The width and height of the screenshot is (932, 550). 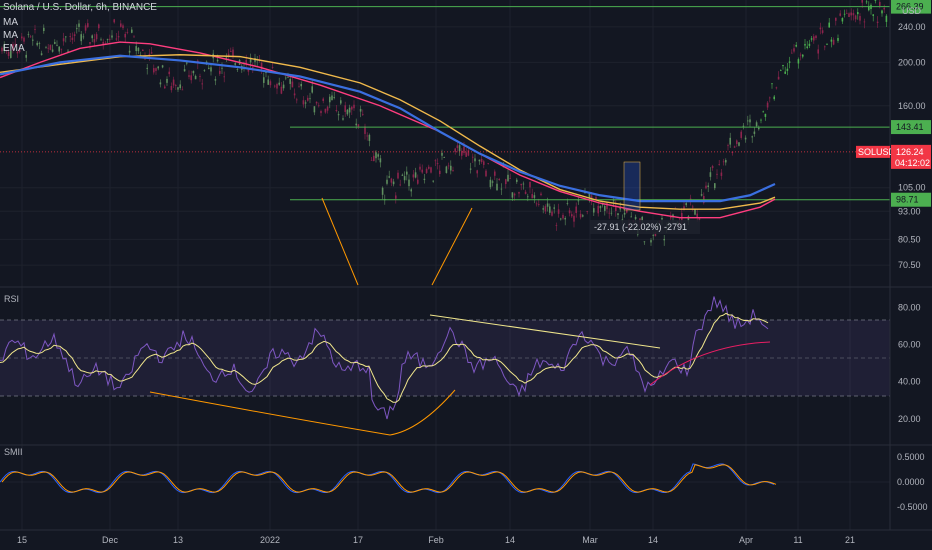 What do you see at coordinates (10, 22) in the screenshot?
I see `indicator-ma-1: MA` at bounding box center [10, 22].